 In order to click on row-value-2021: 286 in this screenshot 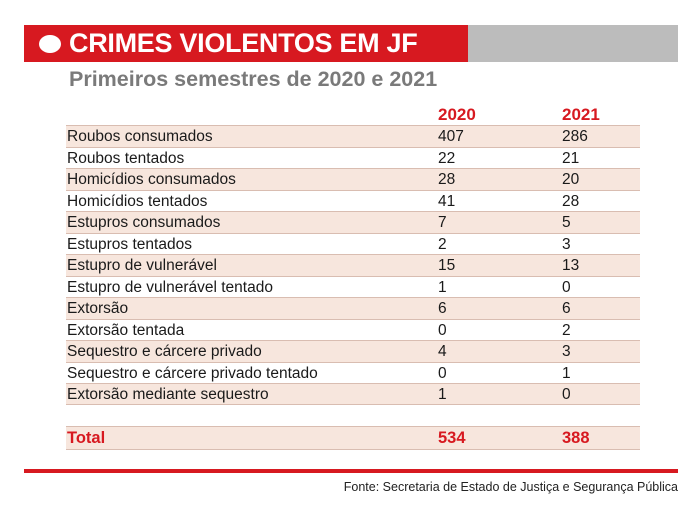, I will do `click(575, 136)`.